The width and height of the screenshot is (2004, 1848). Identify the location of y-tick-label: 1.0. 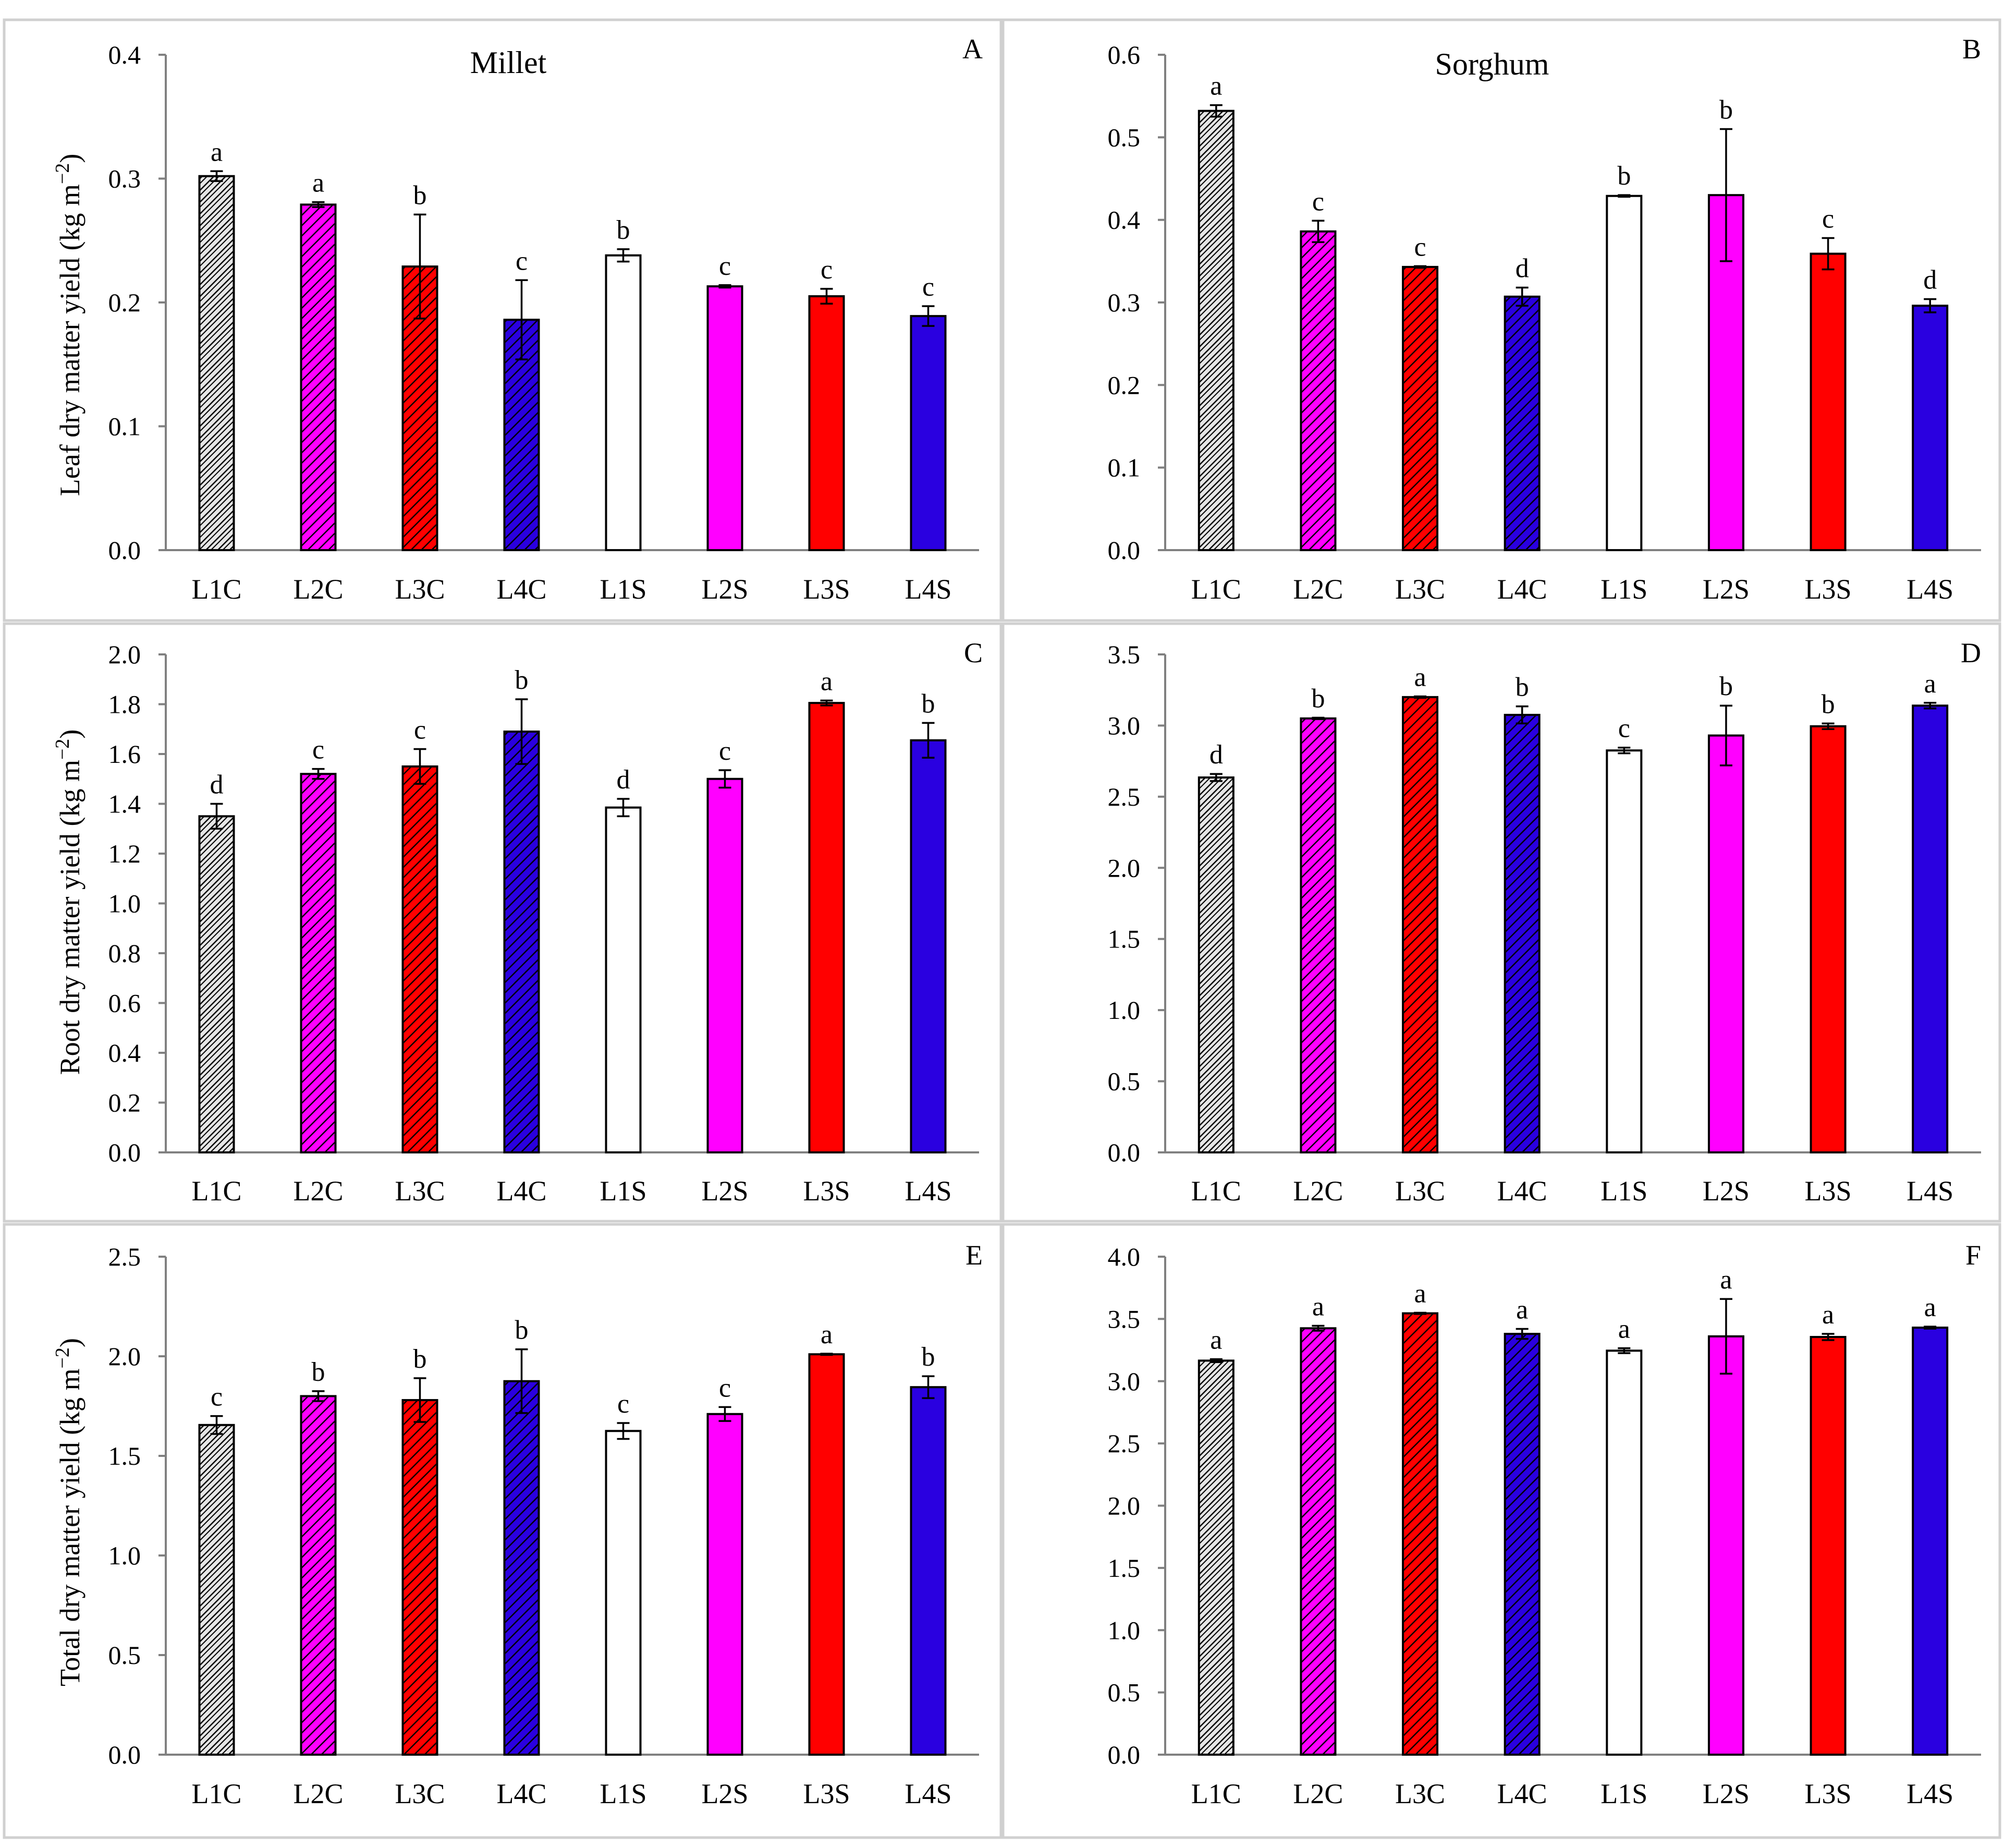
(1124, 1630).